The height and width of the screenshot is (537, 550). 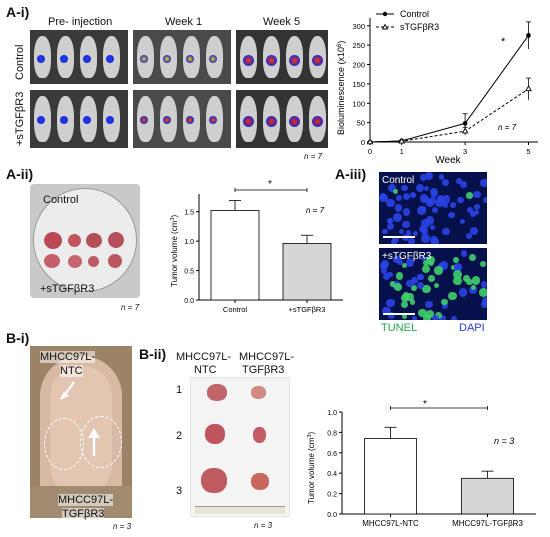 What do you see at coordinates (311, 468) in the screenshot?
I see `bar-b-ylabel: Tumor volume (cm3)` at bounding box center [311, 468].